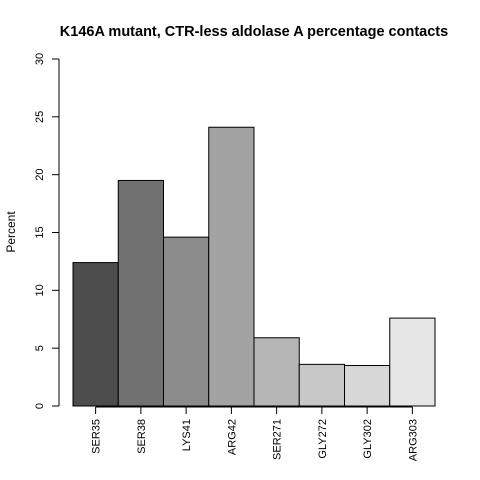 The image size is (480, 480). Describe the element at coordinates (40, 406) in the screenshot. I see `y-tick-label: 0` at that location.